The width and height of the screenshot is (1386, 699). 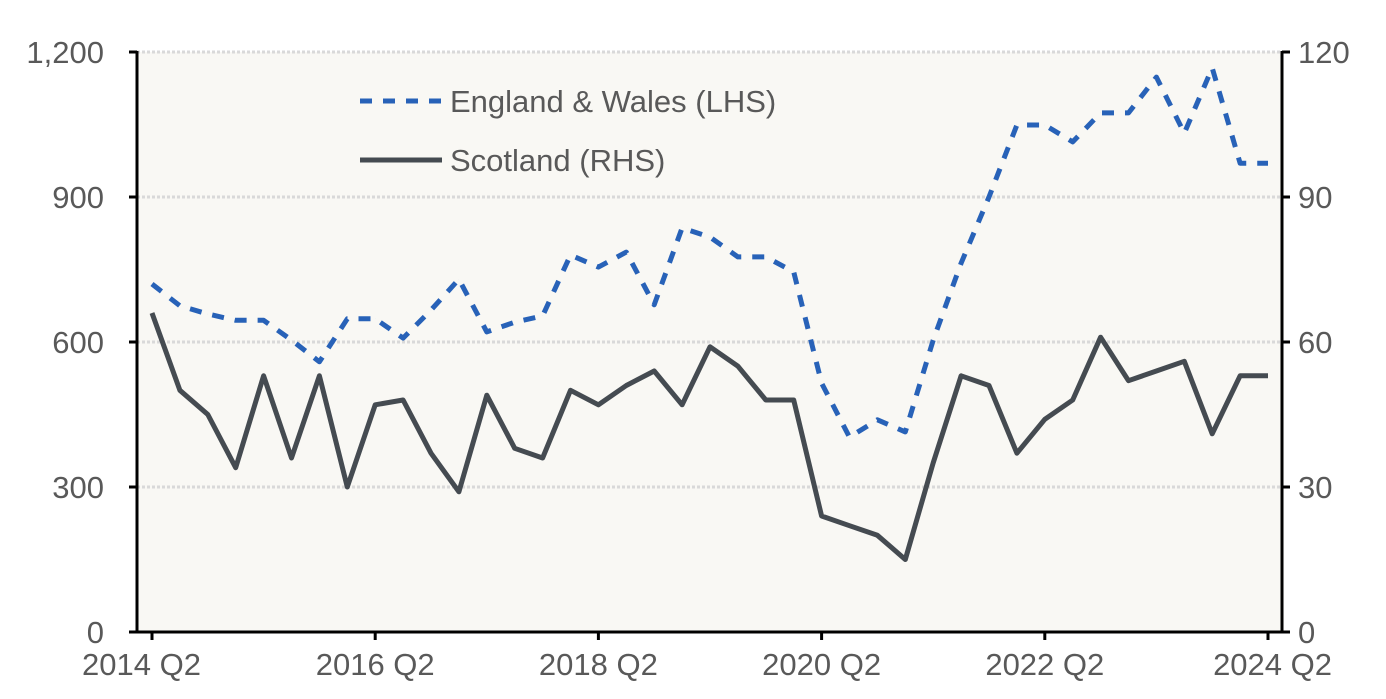 I want to click on x-tick-label: 2014 Q2, so click(x=141, y=664).